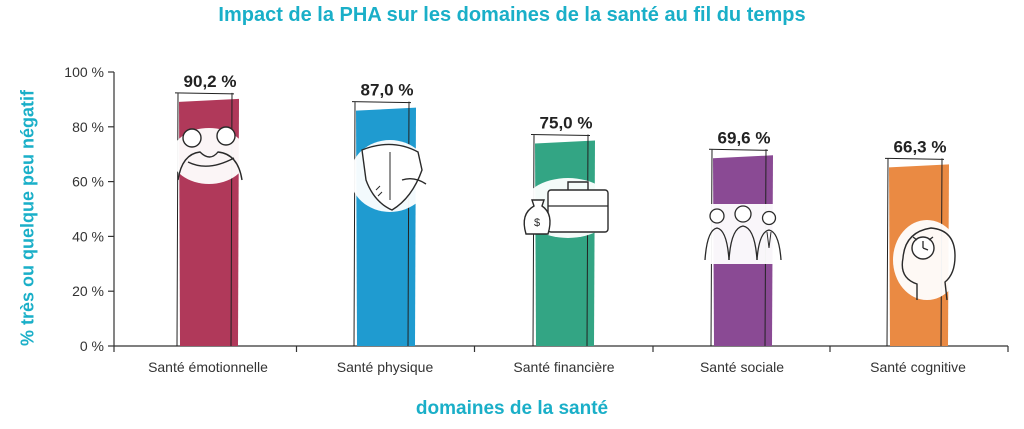 The height and width of the screenshot is (429, 1024). I want to click on group-of-people-icon, so click(744, 234).